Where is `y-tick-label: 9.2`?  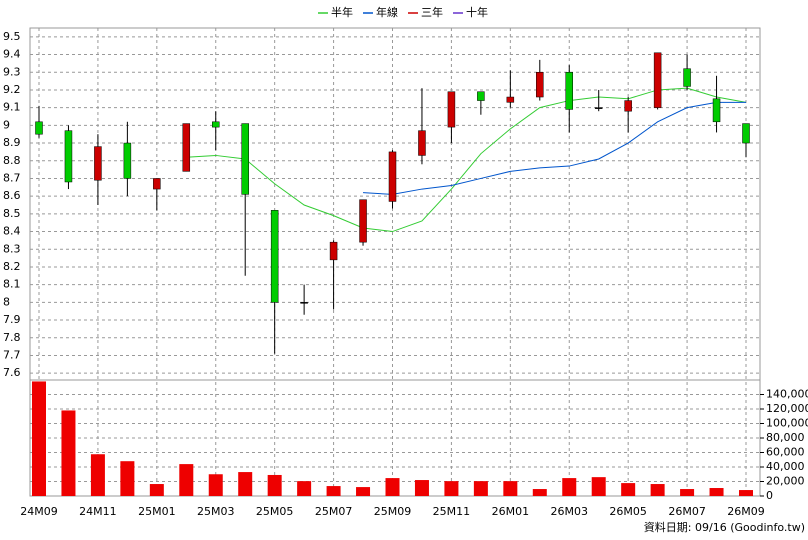
y-tick-label: 9.2 is located at coordinates (12, 89).